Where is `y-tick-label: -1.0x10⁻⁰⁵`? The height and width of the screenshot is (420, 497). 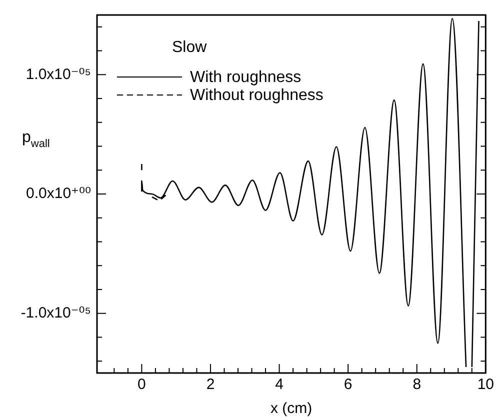 y-tick-label: -1.0x10⁻⁰⁵ is located at coordinates (55, 313).